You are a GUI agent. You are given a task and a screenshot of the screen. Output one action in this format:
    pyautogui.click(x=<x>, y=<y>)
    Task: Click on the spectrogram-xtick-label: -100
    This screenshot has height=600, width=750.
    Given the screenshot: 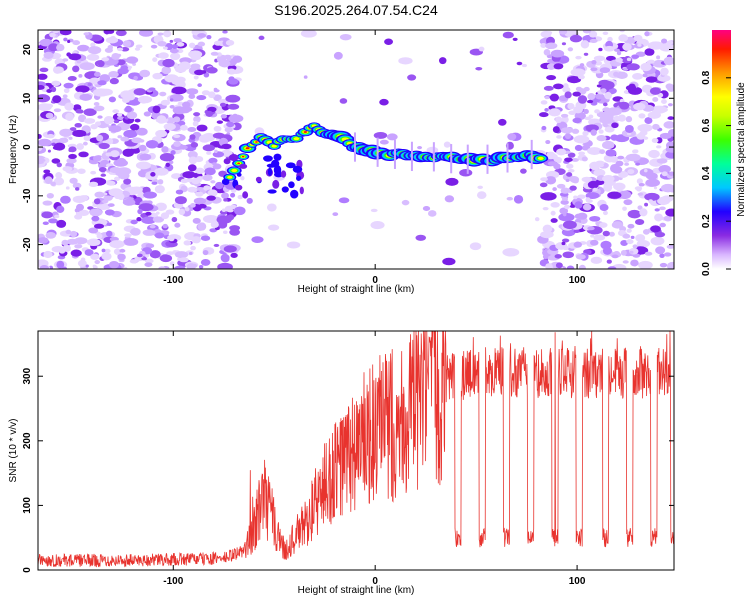 What is the action you would take?
    pyautogui.click(x=173, y=280)
    